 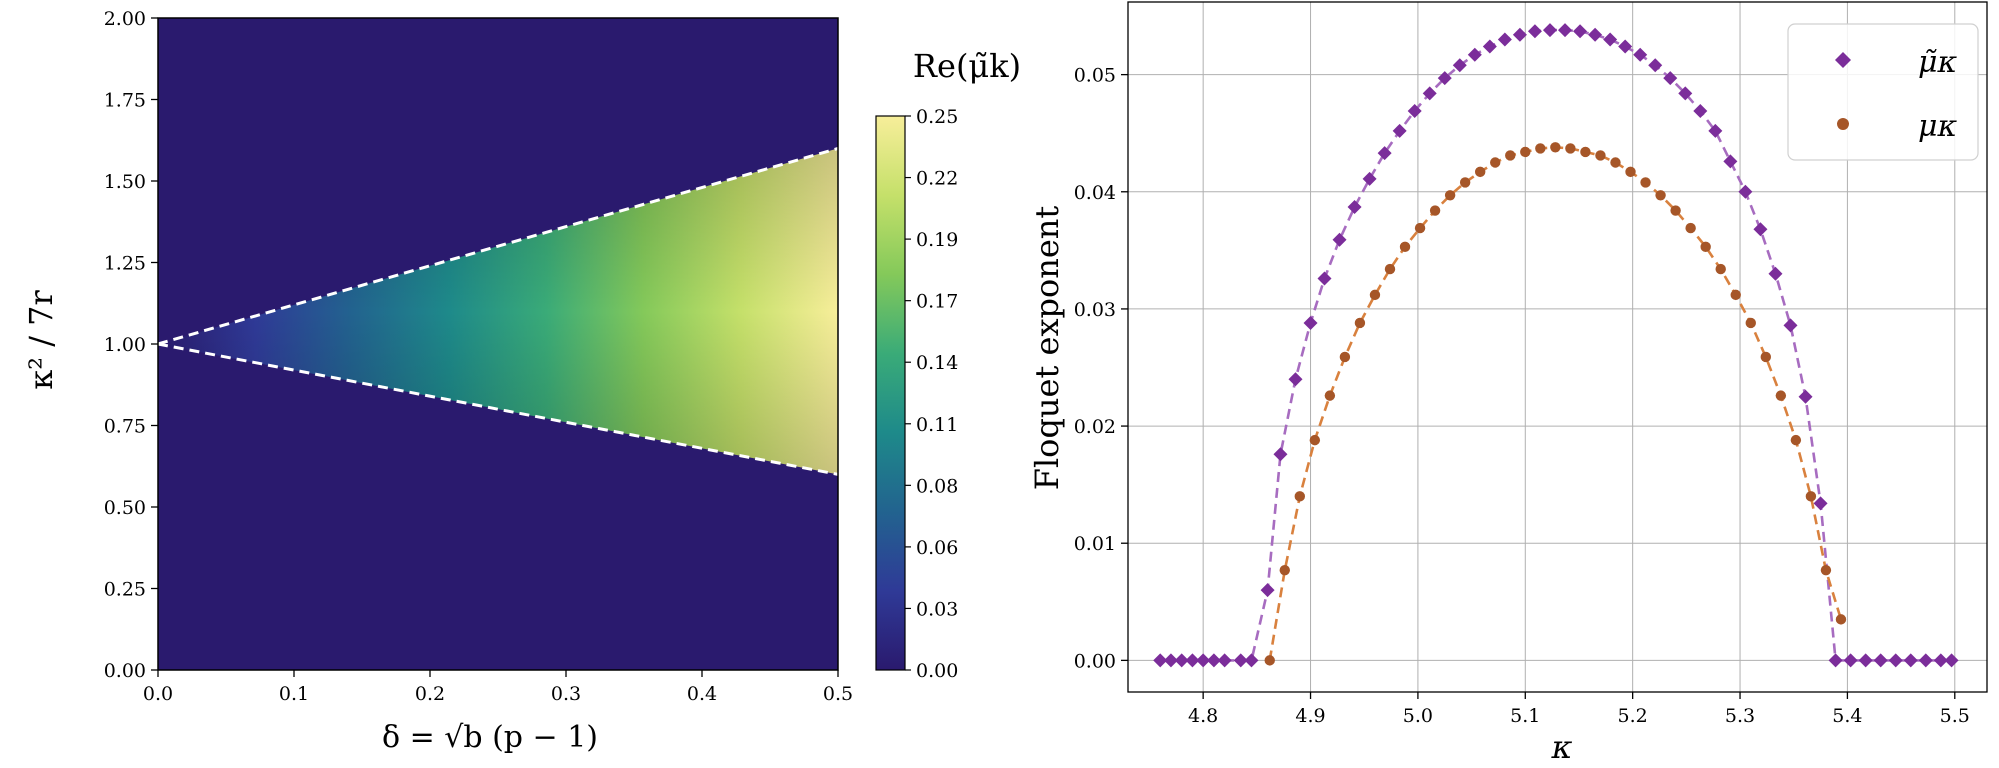 I want to click on scatter-x-tick-label: 5.5, so click(x=1955, y=716).